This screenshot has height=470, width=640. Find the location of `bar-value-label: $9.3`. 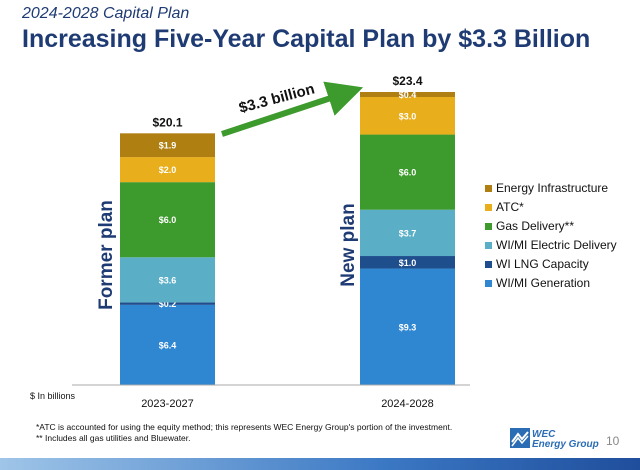

bar-value-label: $9.3 is located at coordinates (408, 327).